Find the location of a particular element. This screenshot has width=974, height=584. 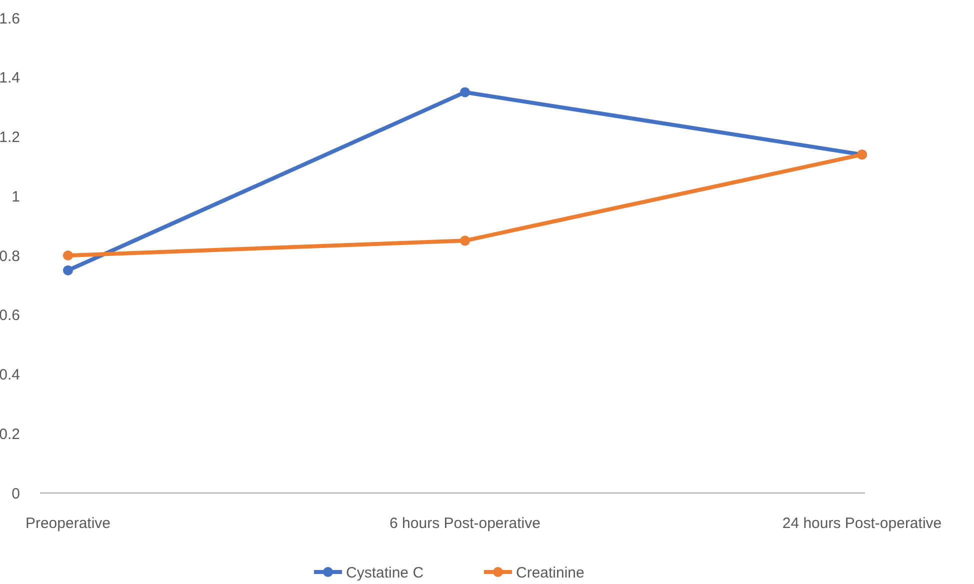

y-tick-label: 0.6 is located at coordinates (10, 315).